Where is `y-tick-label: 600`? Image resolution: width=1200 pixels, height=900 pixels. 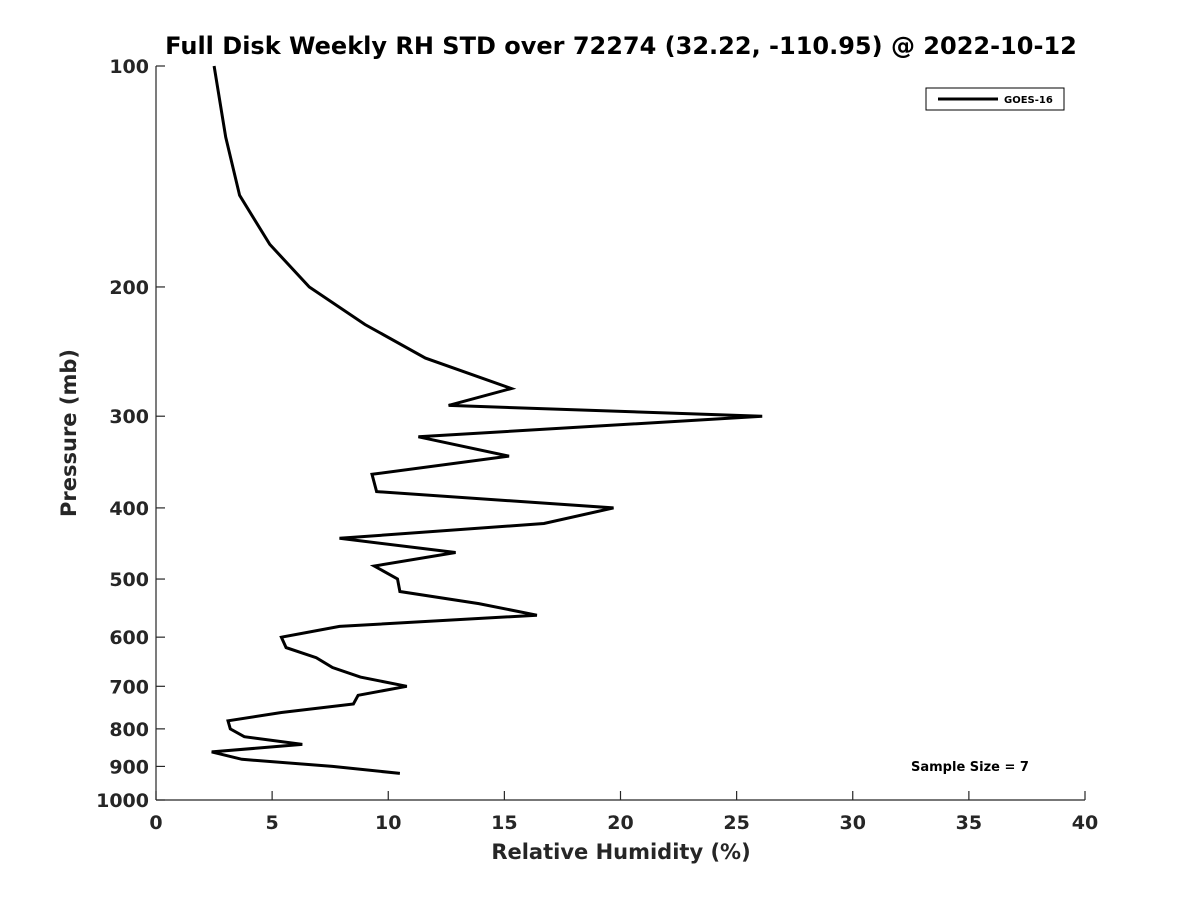
y-tick-label: 600 is located at coordinates (129, 638).